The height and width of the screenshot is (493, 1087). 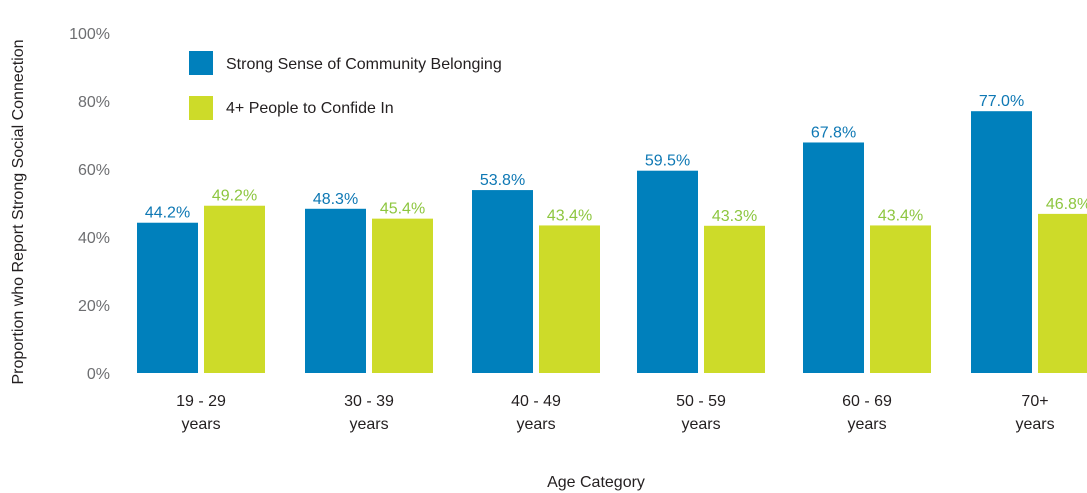 What do you see at coordinates (867, 401) in the screenshot?
I see `x-tick-label: 60 - 69` at bounding box center [867, 401].